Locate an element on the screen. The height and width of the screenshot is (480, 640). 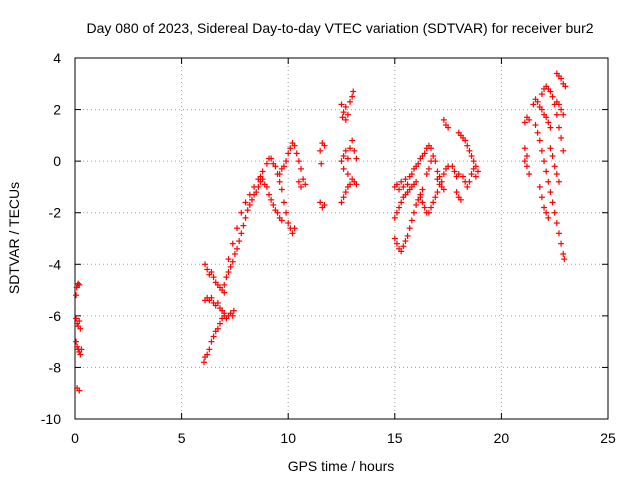
x-tick-label: 20 is located at coordinates (502, 438).